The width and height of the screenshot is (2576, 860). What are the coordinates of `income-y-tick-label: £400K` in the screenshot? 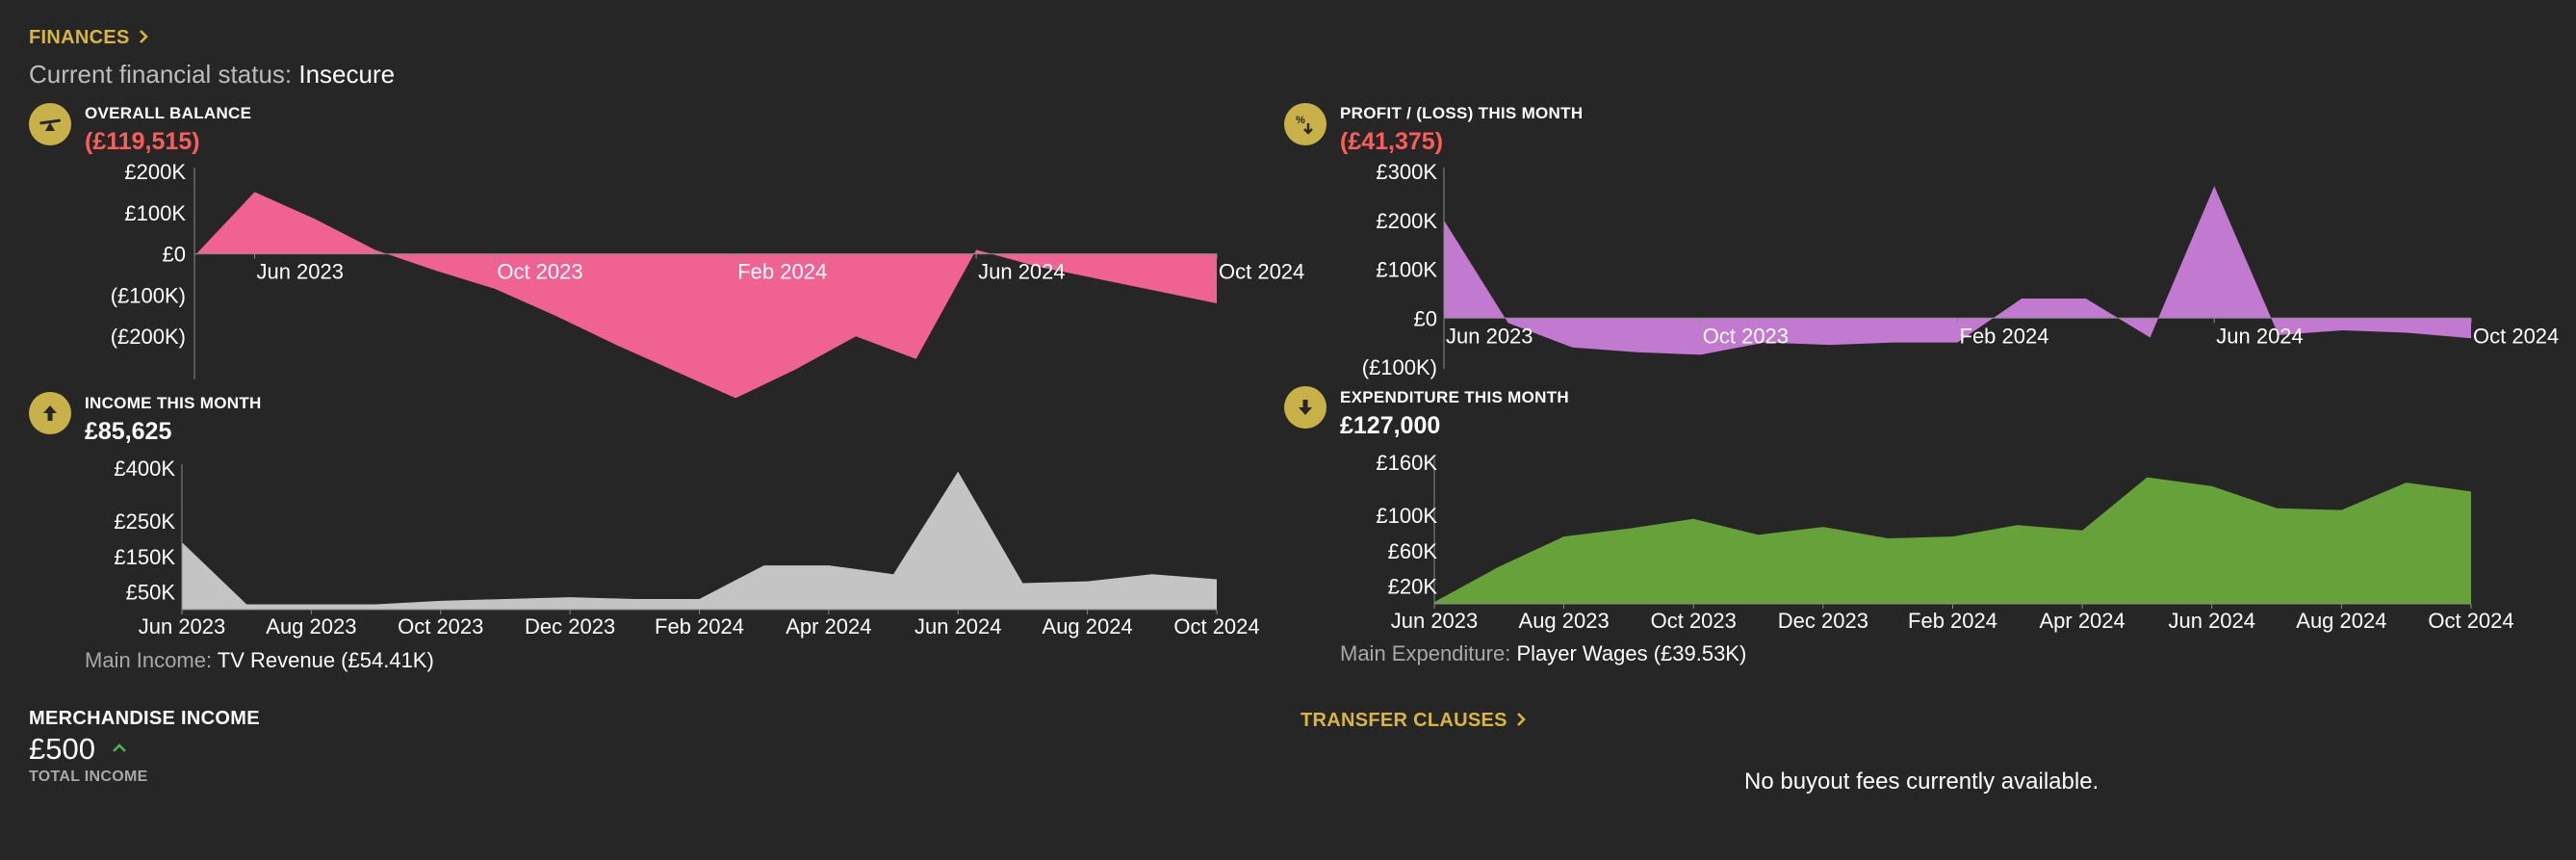 It's located at (145, 468).